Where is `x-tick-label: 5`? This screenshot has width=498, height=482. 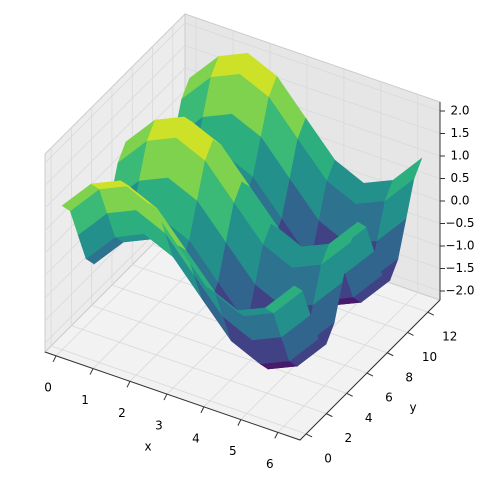
x-tick-label: 5 is located at coordinates (233, 451).